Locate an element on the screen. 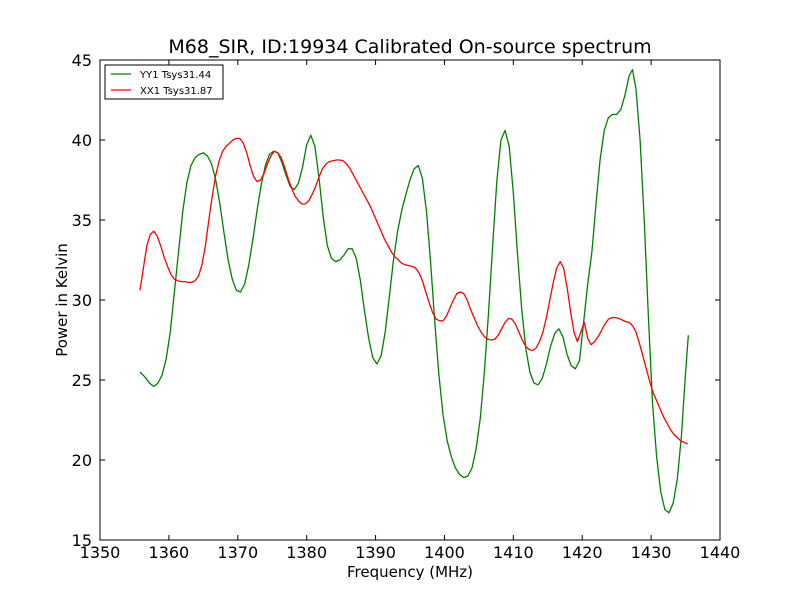  x-tick-label: 1430 is located at coordinates (651, 552).